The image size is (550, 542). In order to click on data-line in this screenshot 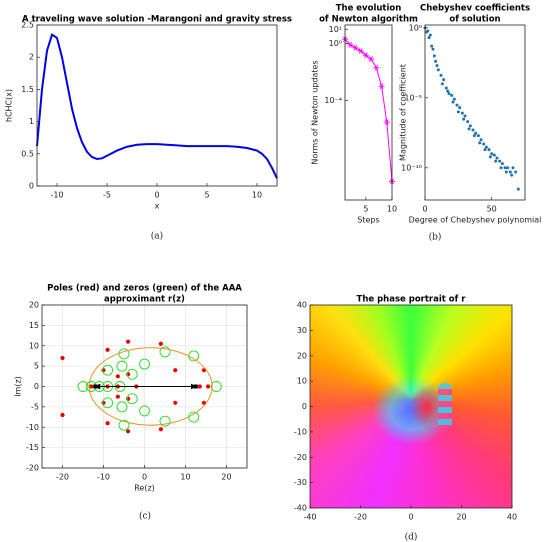, I will do `click(368, 110)`.